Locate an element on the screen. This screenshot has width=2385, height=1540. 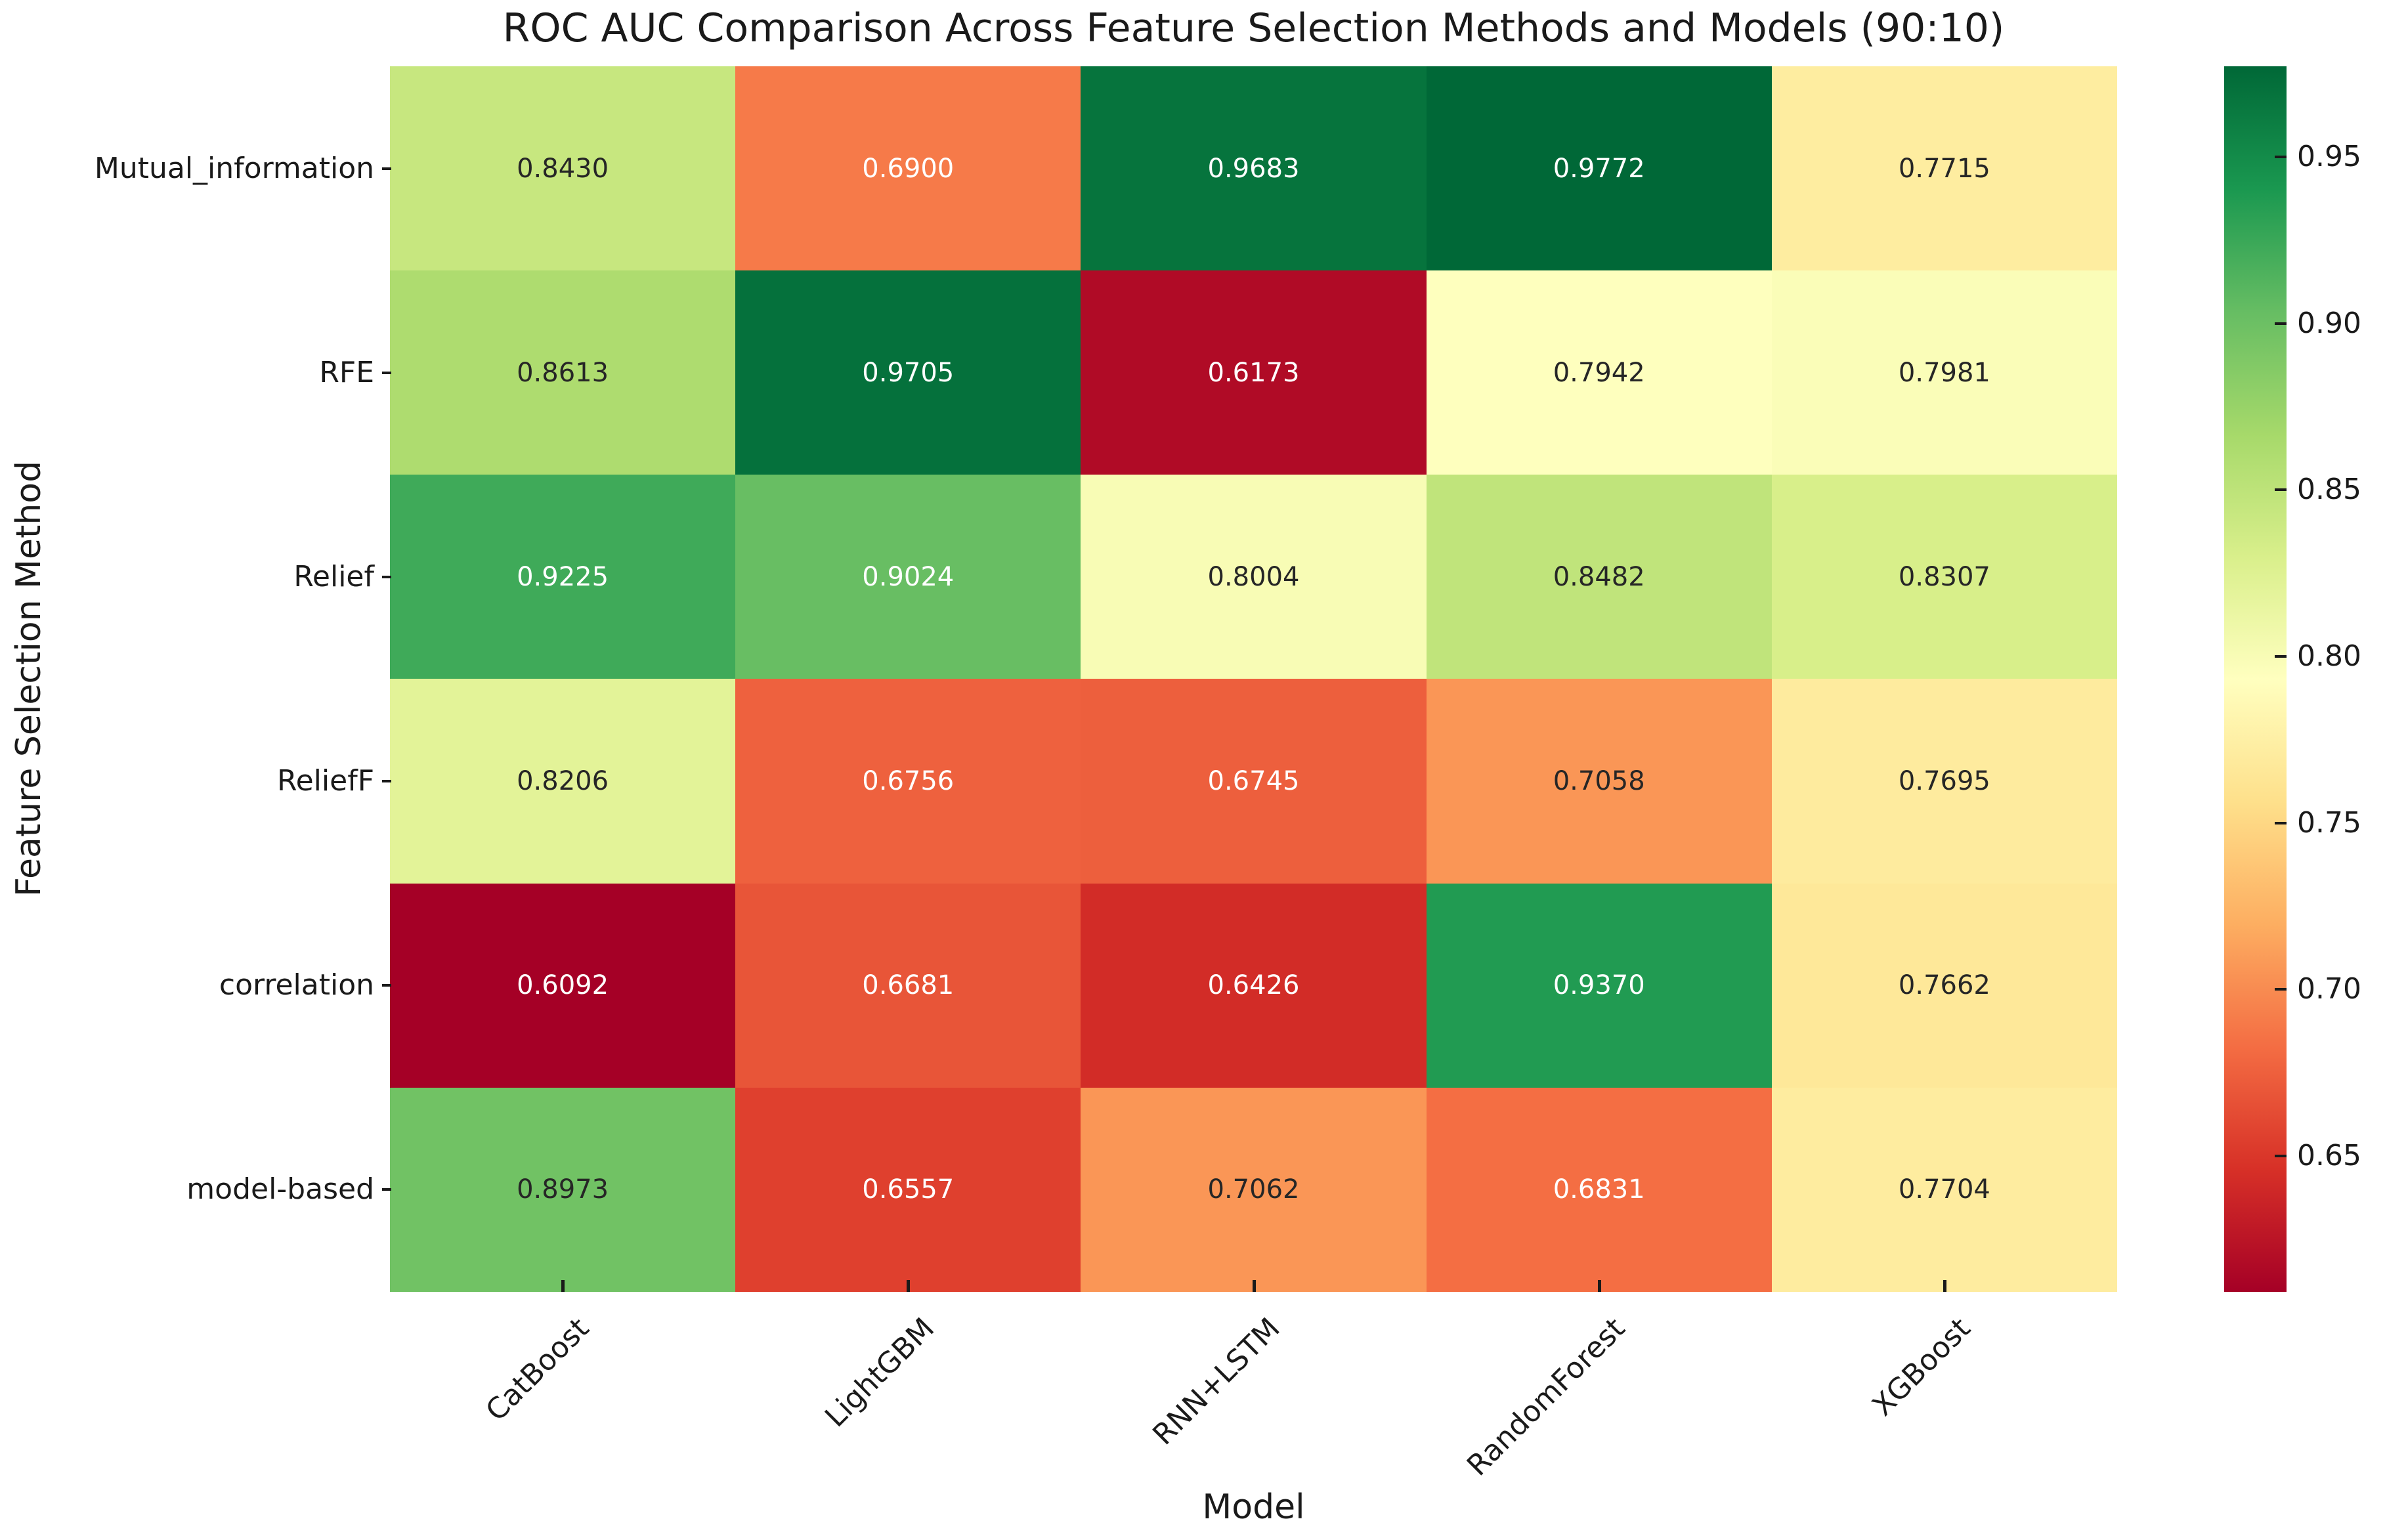
cell-value: 0.7704 is located at coordinates (1944, 1189).